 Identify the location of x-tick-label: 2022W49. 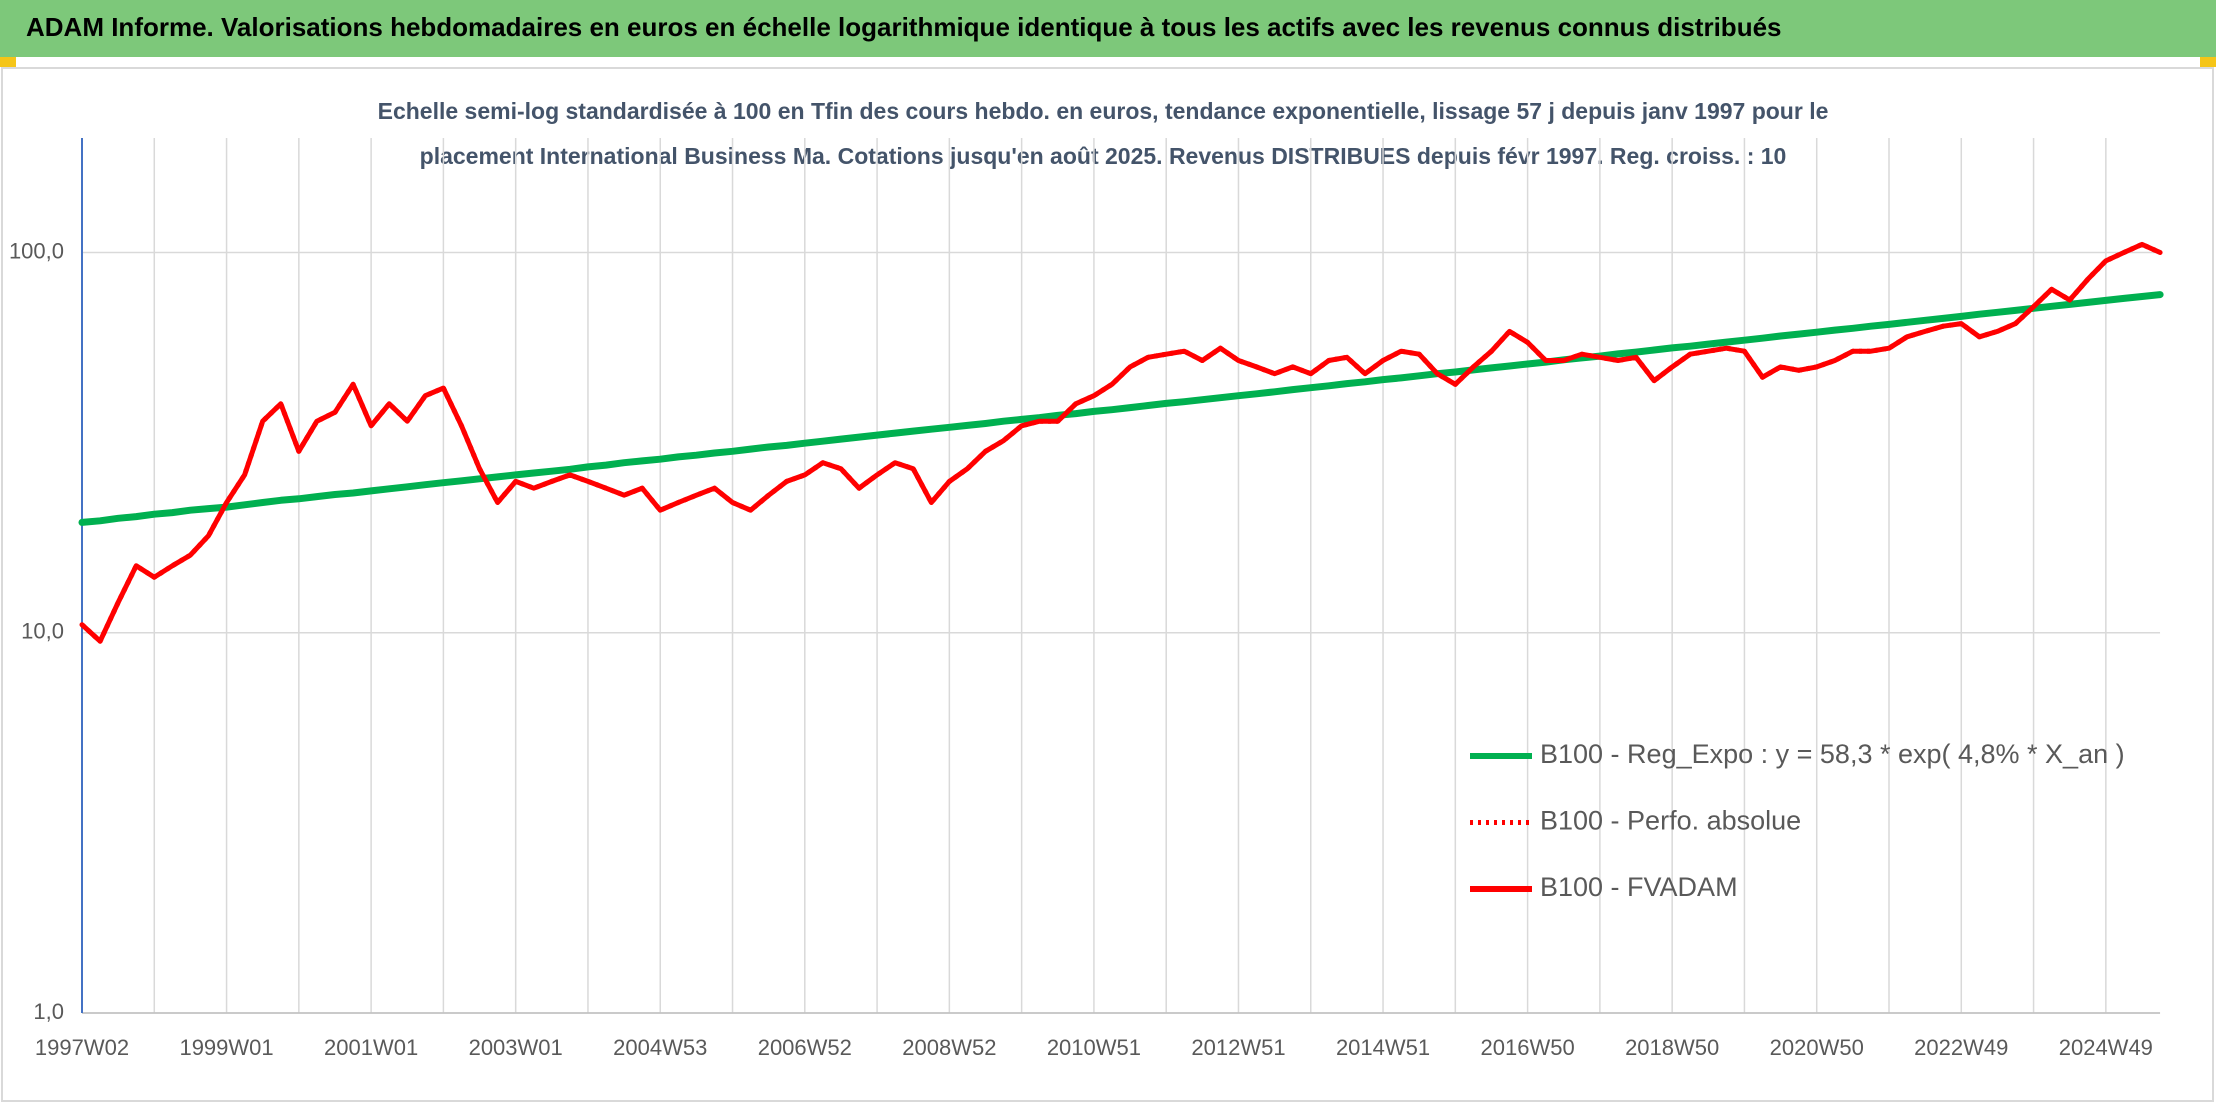
(1961, 1047).